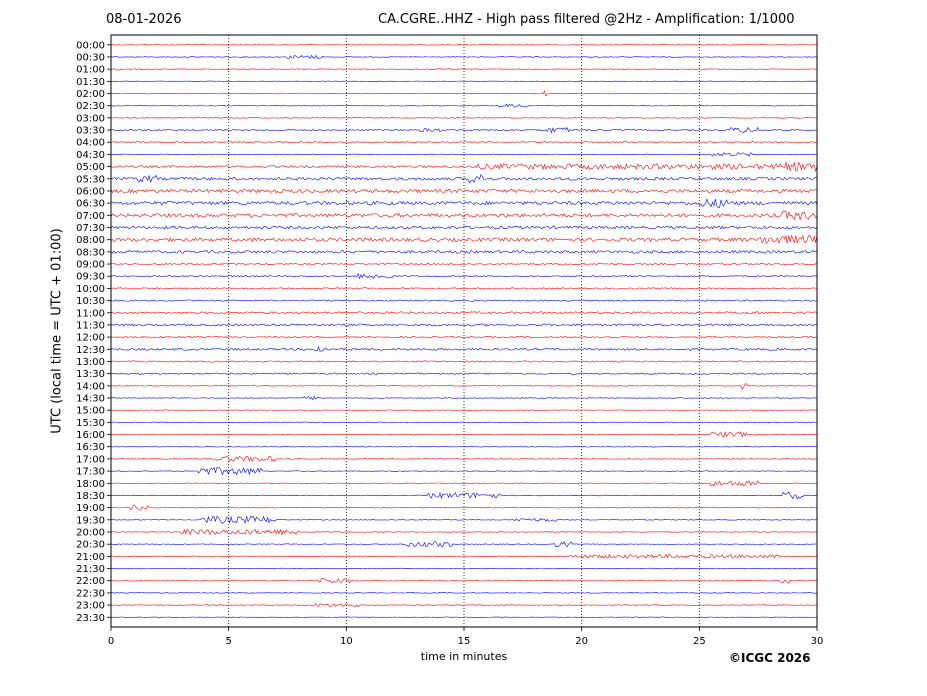 The width and height of the screenshot is (927, 696). What do you see at coordinates (90, 167) in the screenshot?
I see `y-tick-label-0500: 05:00` at bounding box center [90, 167].